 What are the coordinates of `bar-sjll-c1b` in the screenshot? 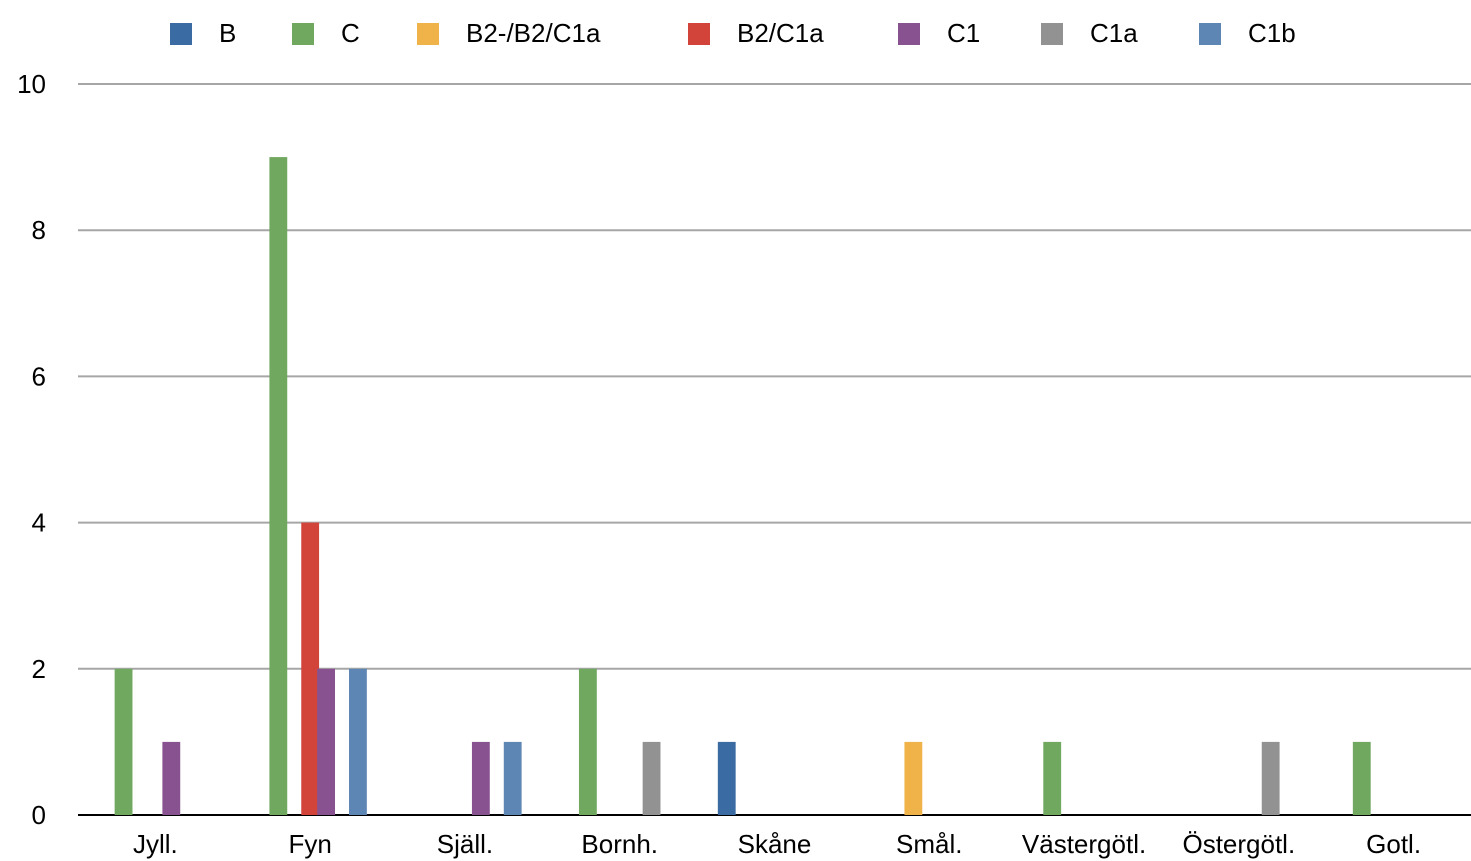 It's located at (512, 778).